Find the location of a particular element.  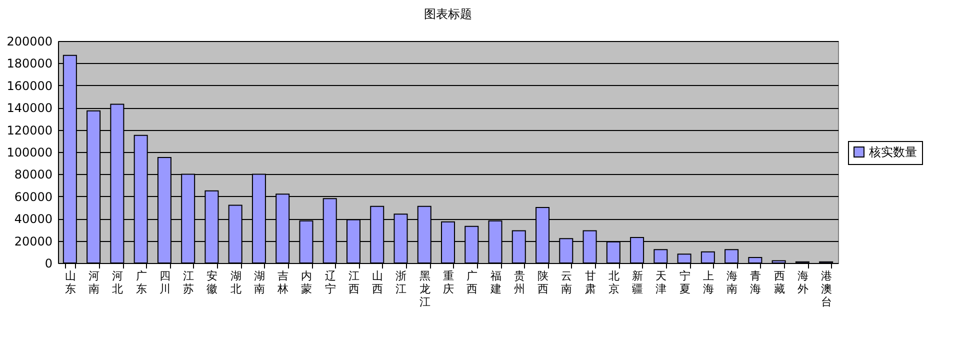

x-tick-label: 西藏 is located at coordinates (779, 283).